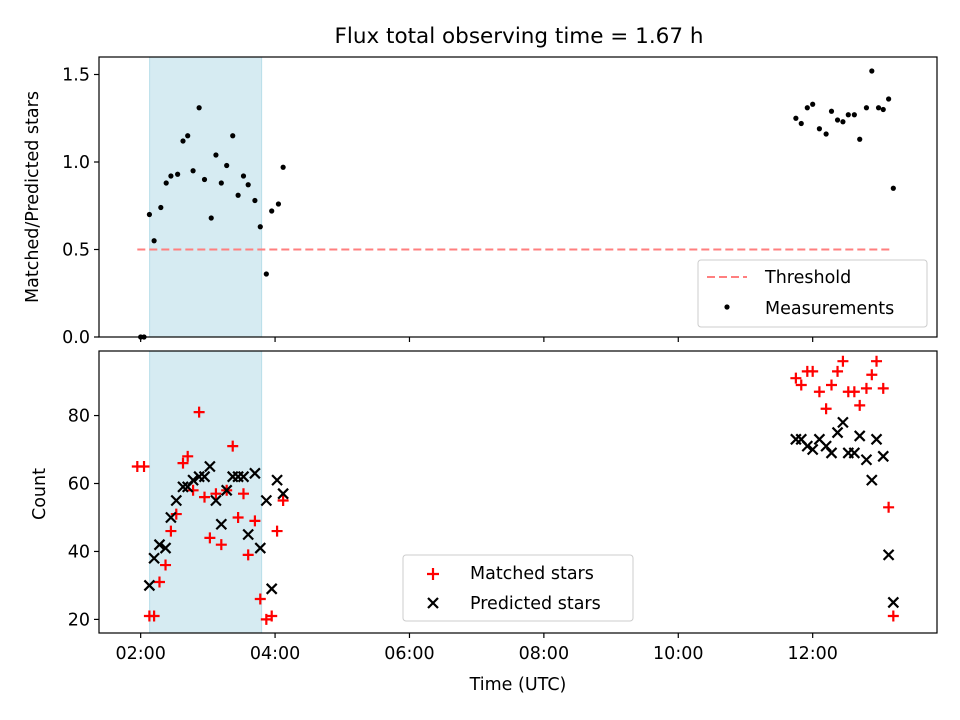 The image size is (960, 720). I want to click on bottom-y-tick-label: 80, so click(79, 417).